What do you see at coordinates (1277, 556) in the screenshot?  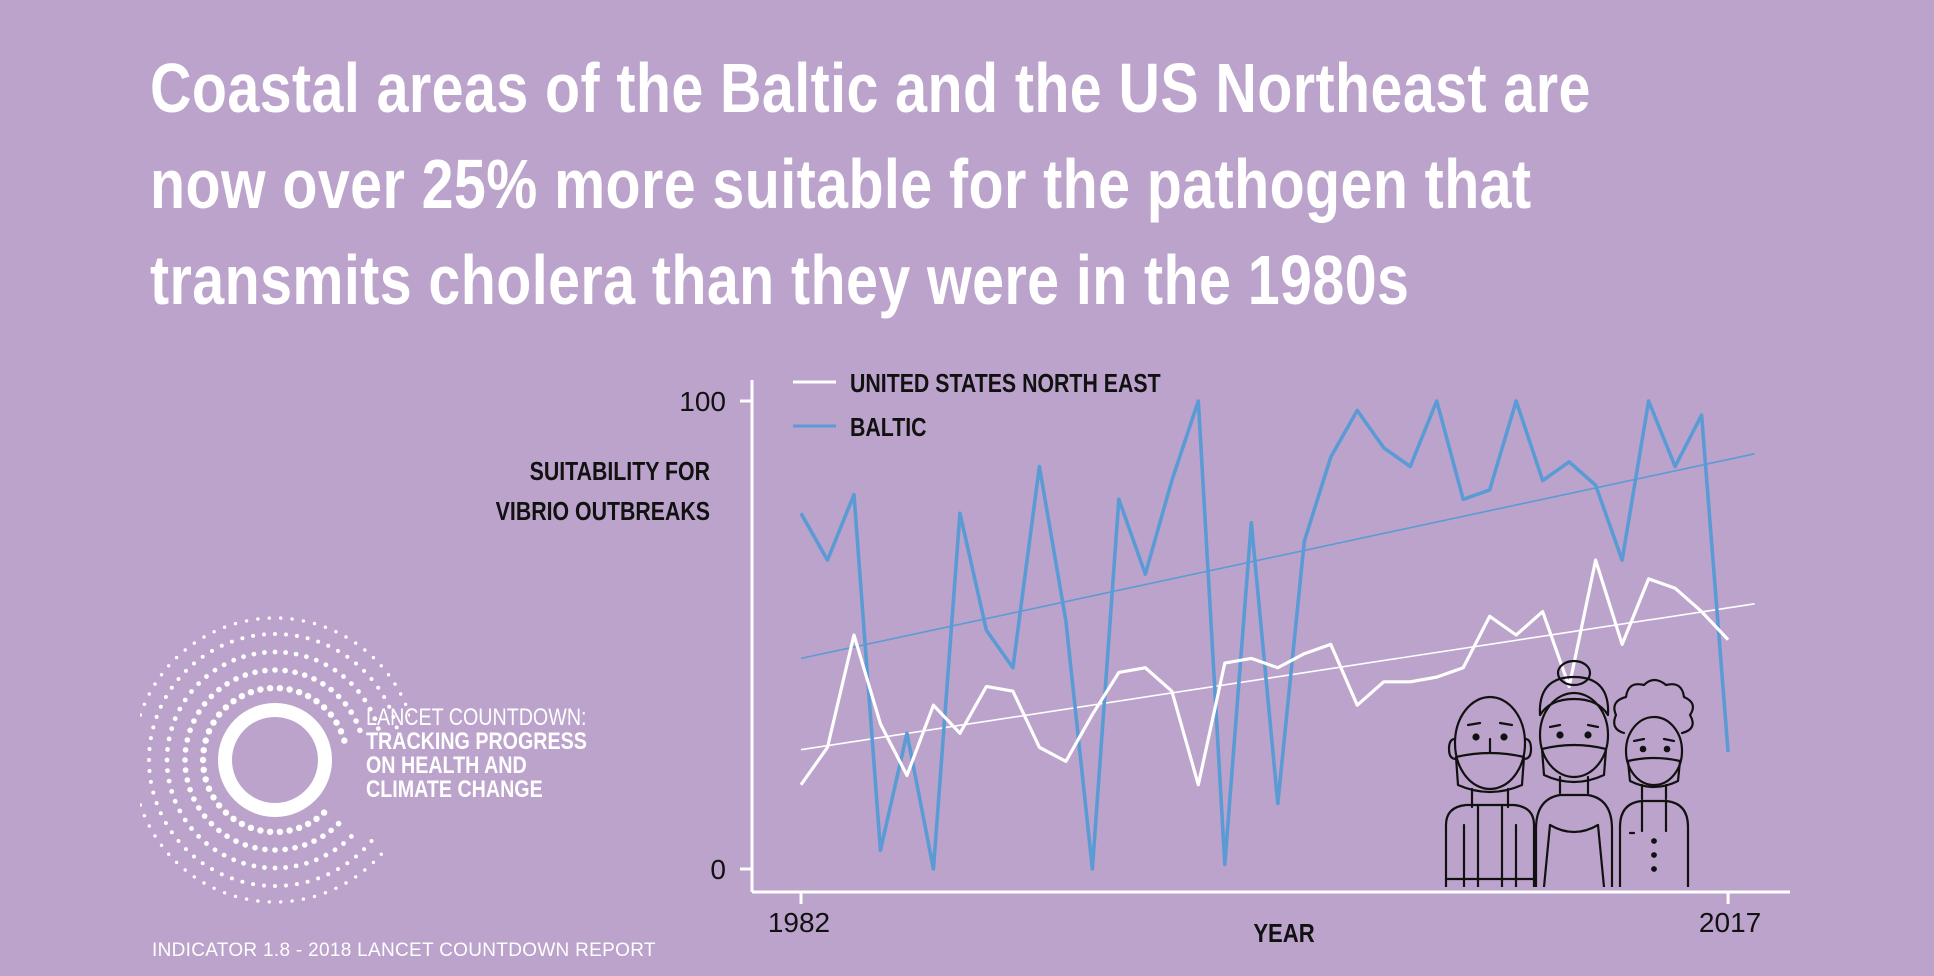 I see `trend-line-baltic` at bounding box center [1277, 556].